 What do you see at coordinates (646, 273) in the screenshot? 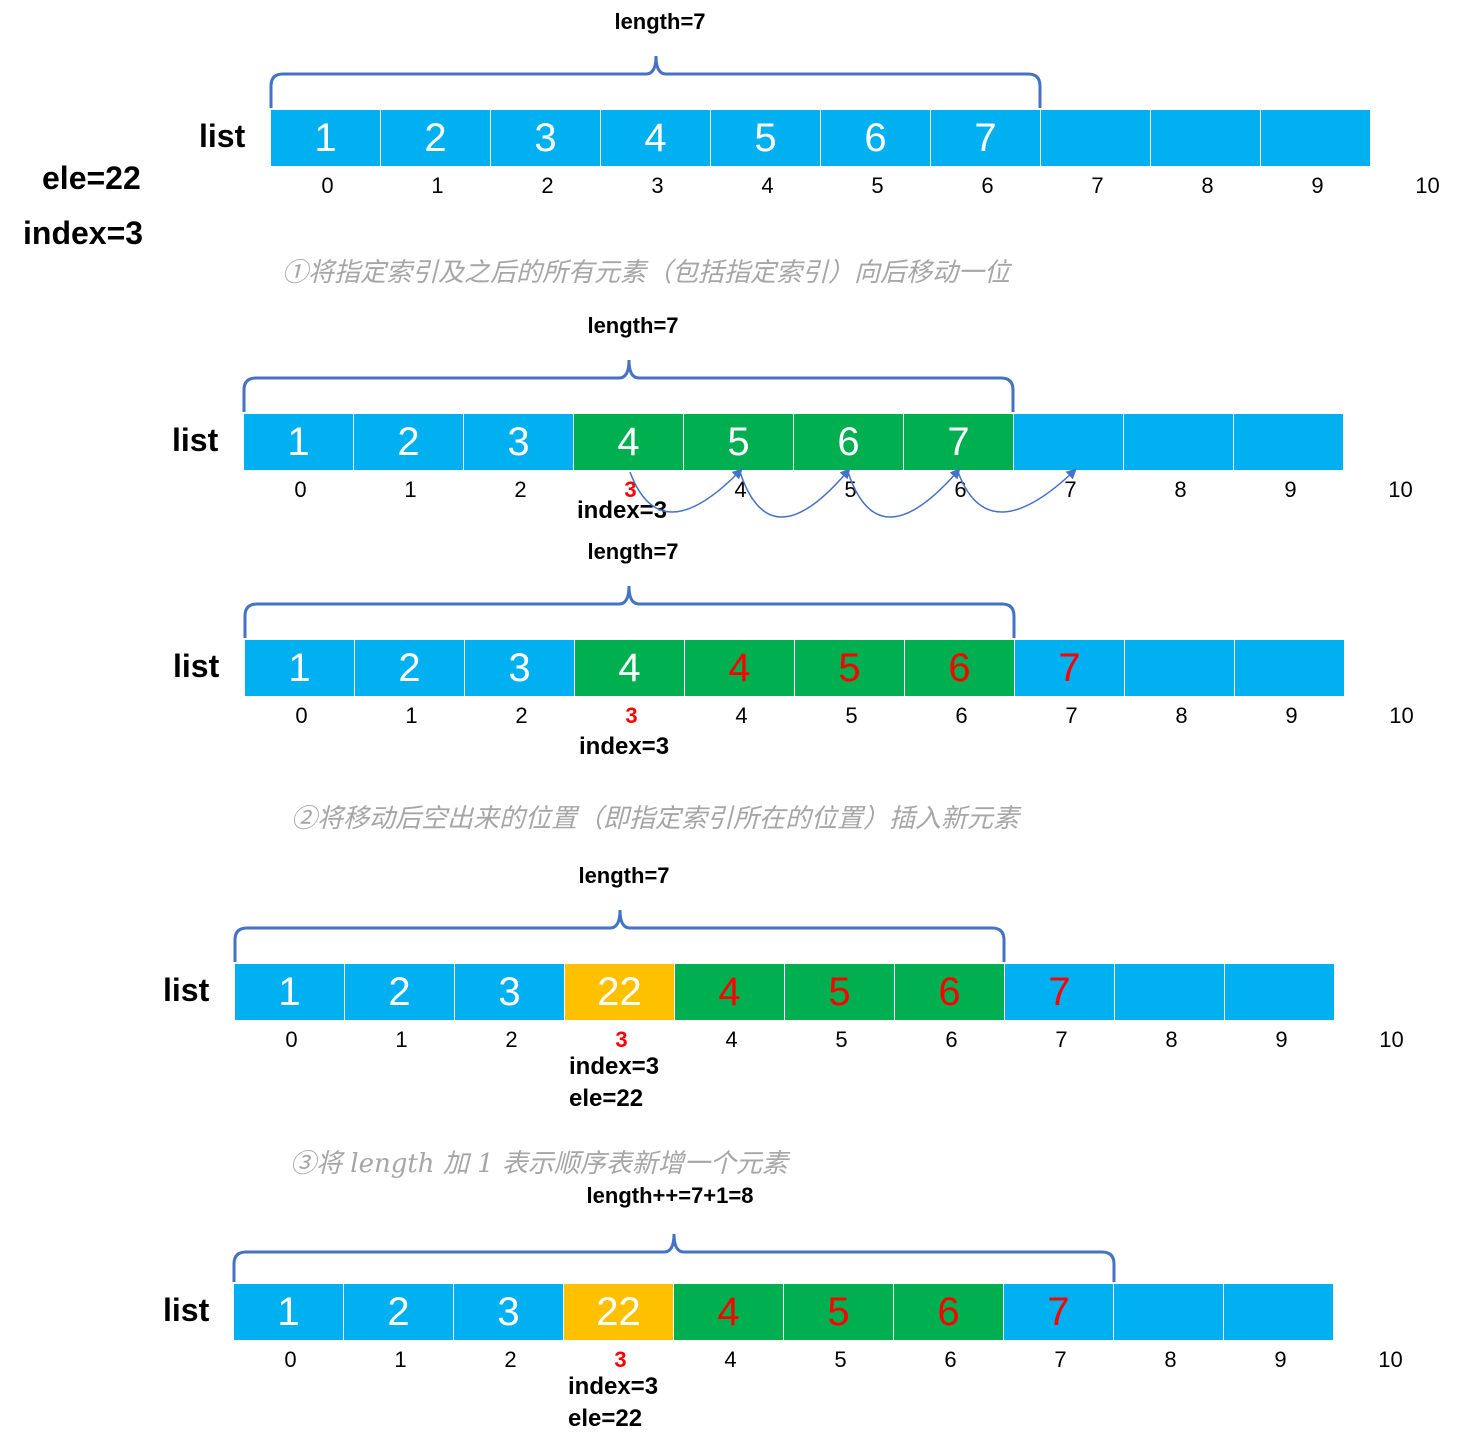
I see `step1-caption: ①将指定索引及之后的所有元素（包括指定索引）向后移动一位` at bounding box center [646, 273].